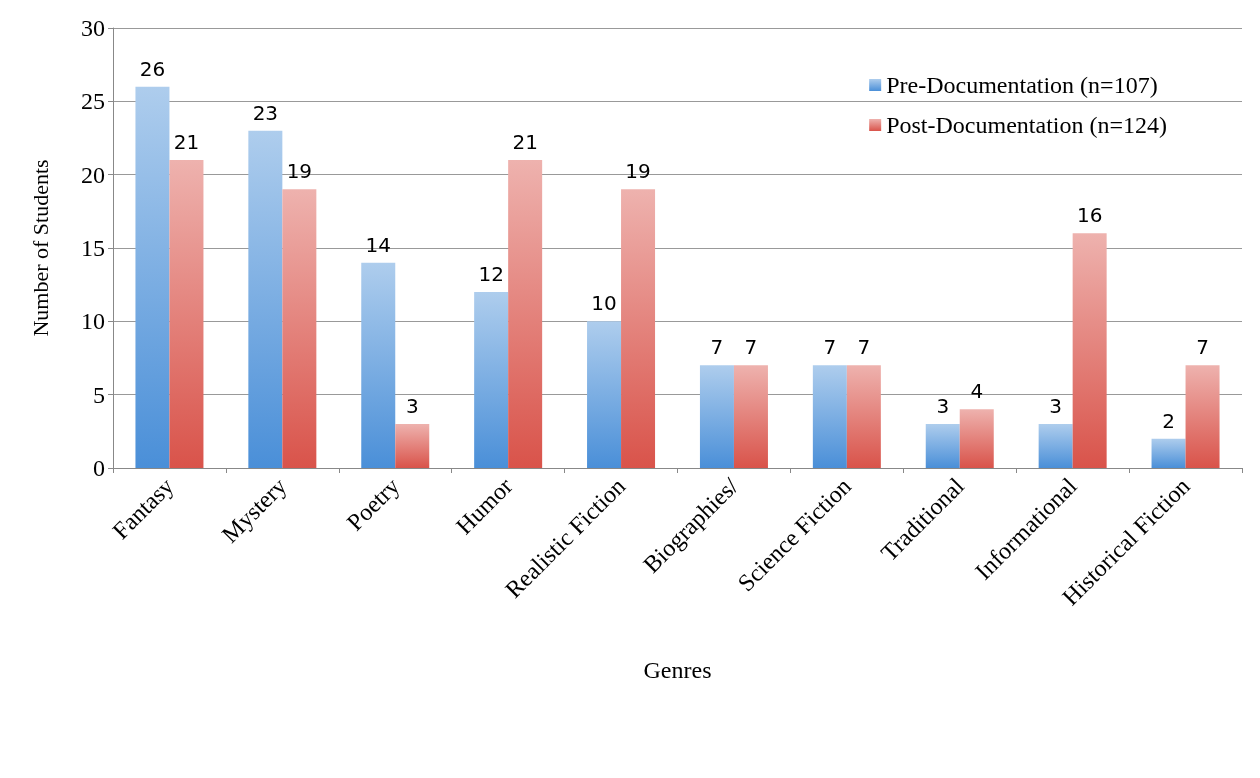 The image size is (1260, 778). Describe the element at coordinates (93, 321) in the screenshot. I see `y-tick-label: 10` at that location.